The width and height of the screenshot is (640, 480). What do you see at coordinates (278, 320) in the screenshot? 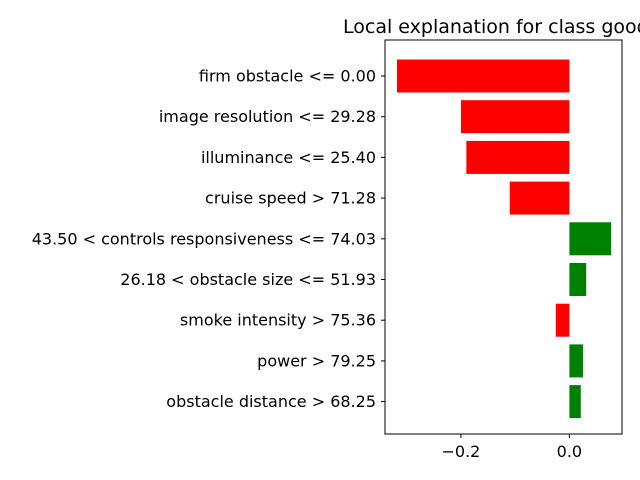
I see `category-label: smoke intensity > 75.36` at bounding box center [278, 320].